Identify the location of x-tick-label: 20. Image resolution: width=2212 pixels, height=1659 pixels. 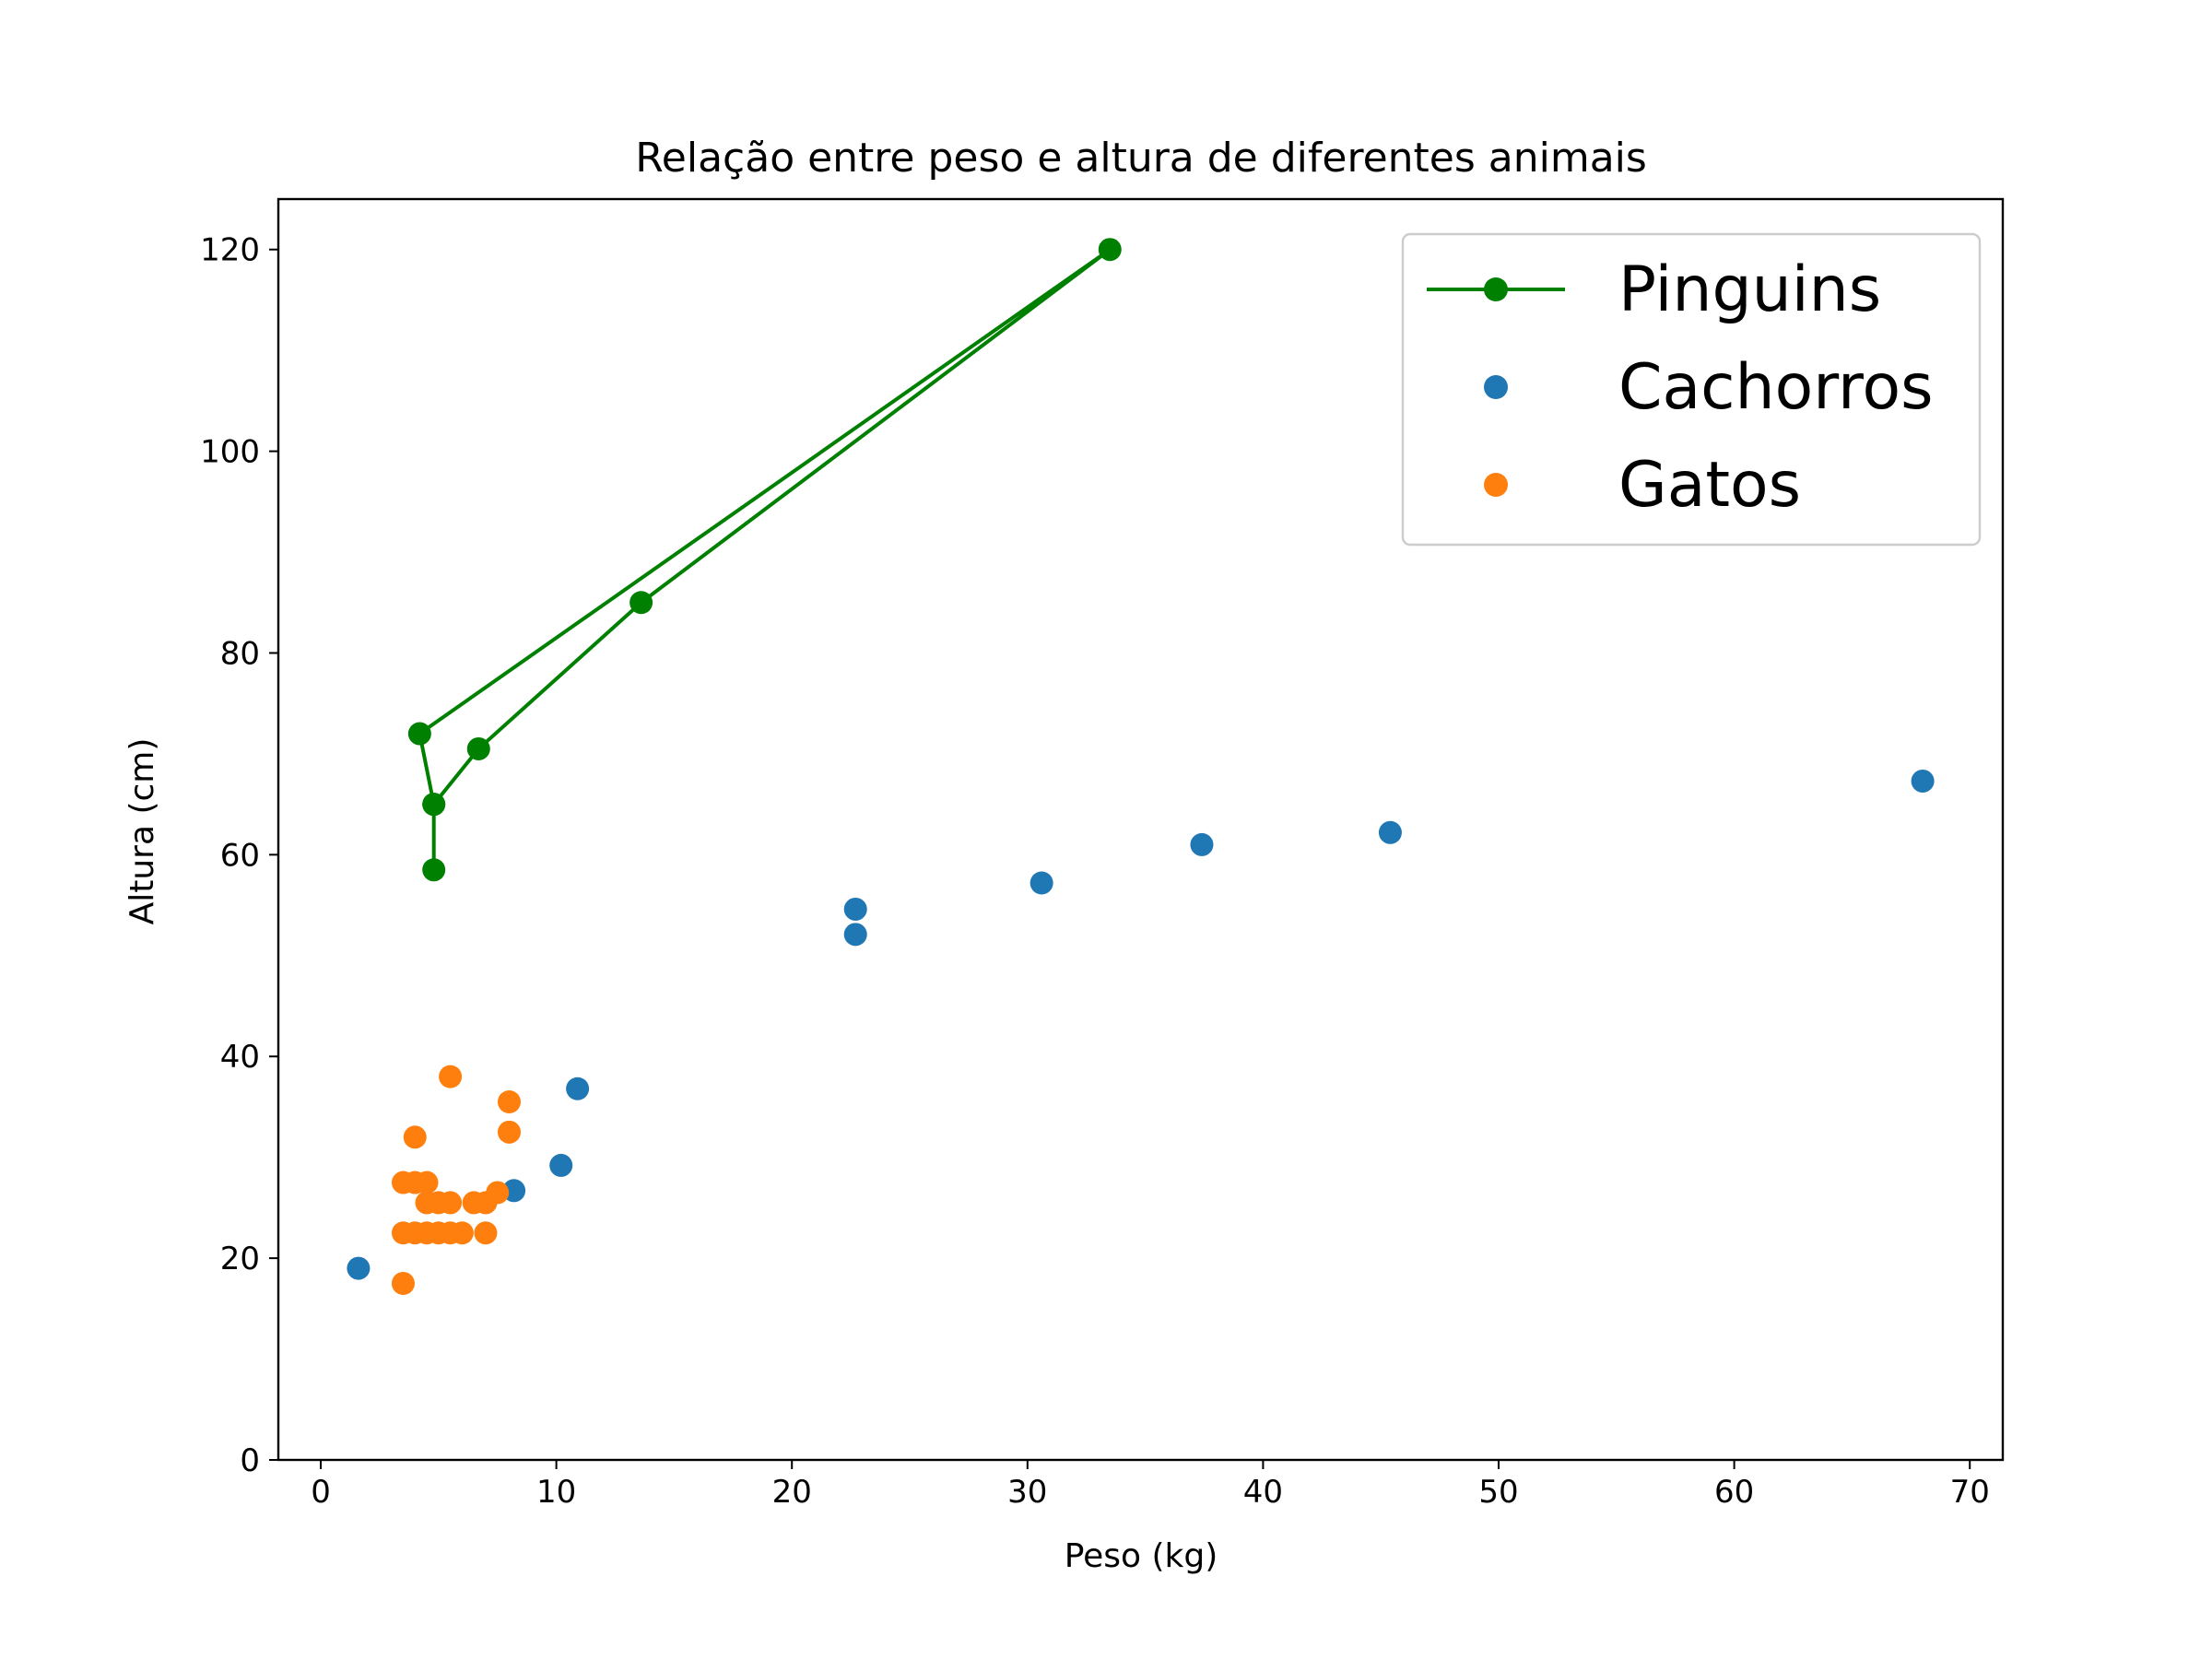
(792, 1492).